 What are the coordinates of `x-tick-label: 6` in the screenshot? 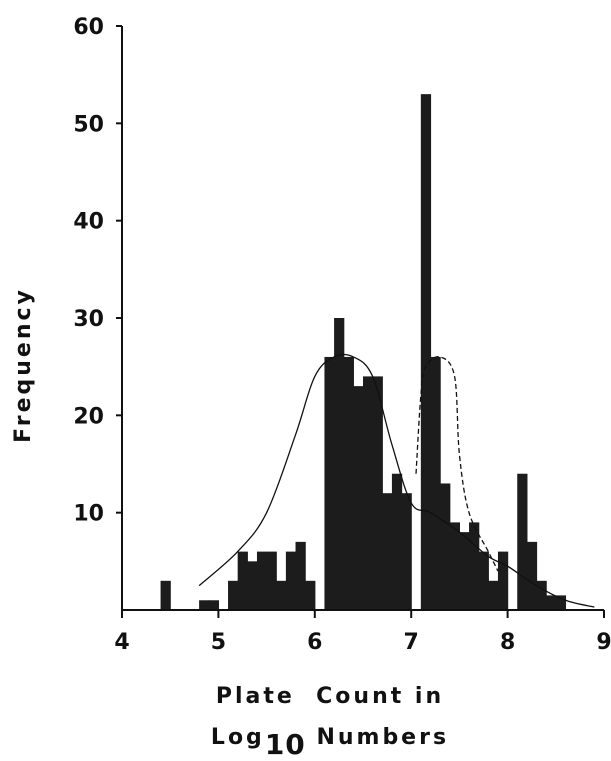 It's located at (314, 642).